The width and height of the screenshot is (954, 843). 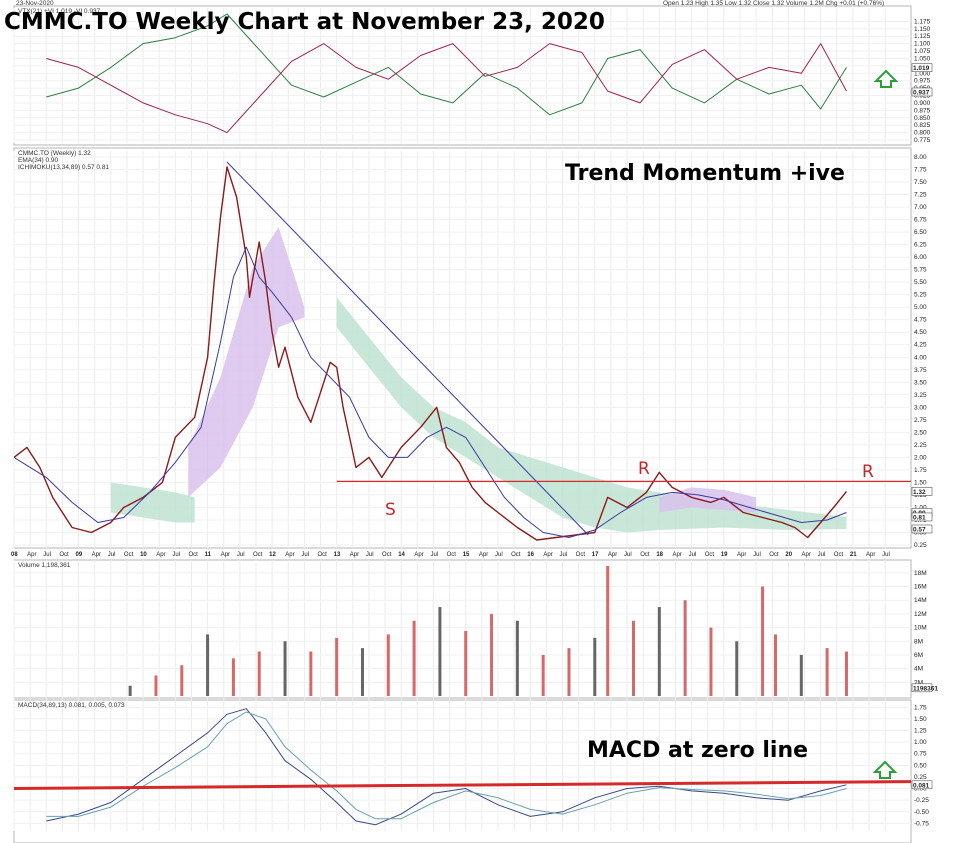 What do you see at coordinates (922, 110) in the screenshot?
I see `y-tick-label: 0.875` at bounding box center [922, 110].